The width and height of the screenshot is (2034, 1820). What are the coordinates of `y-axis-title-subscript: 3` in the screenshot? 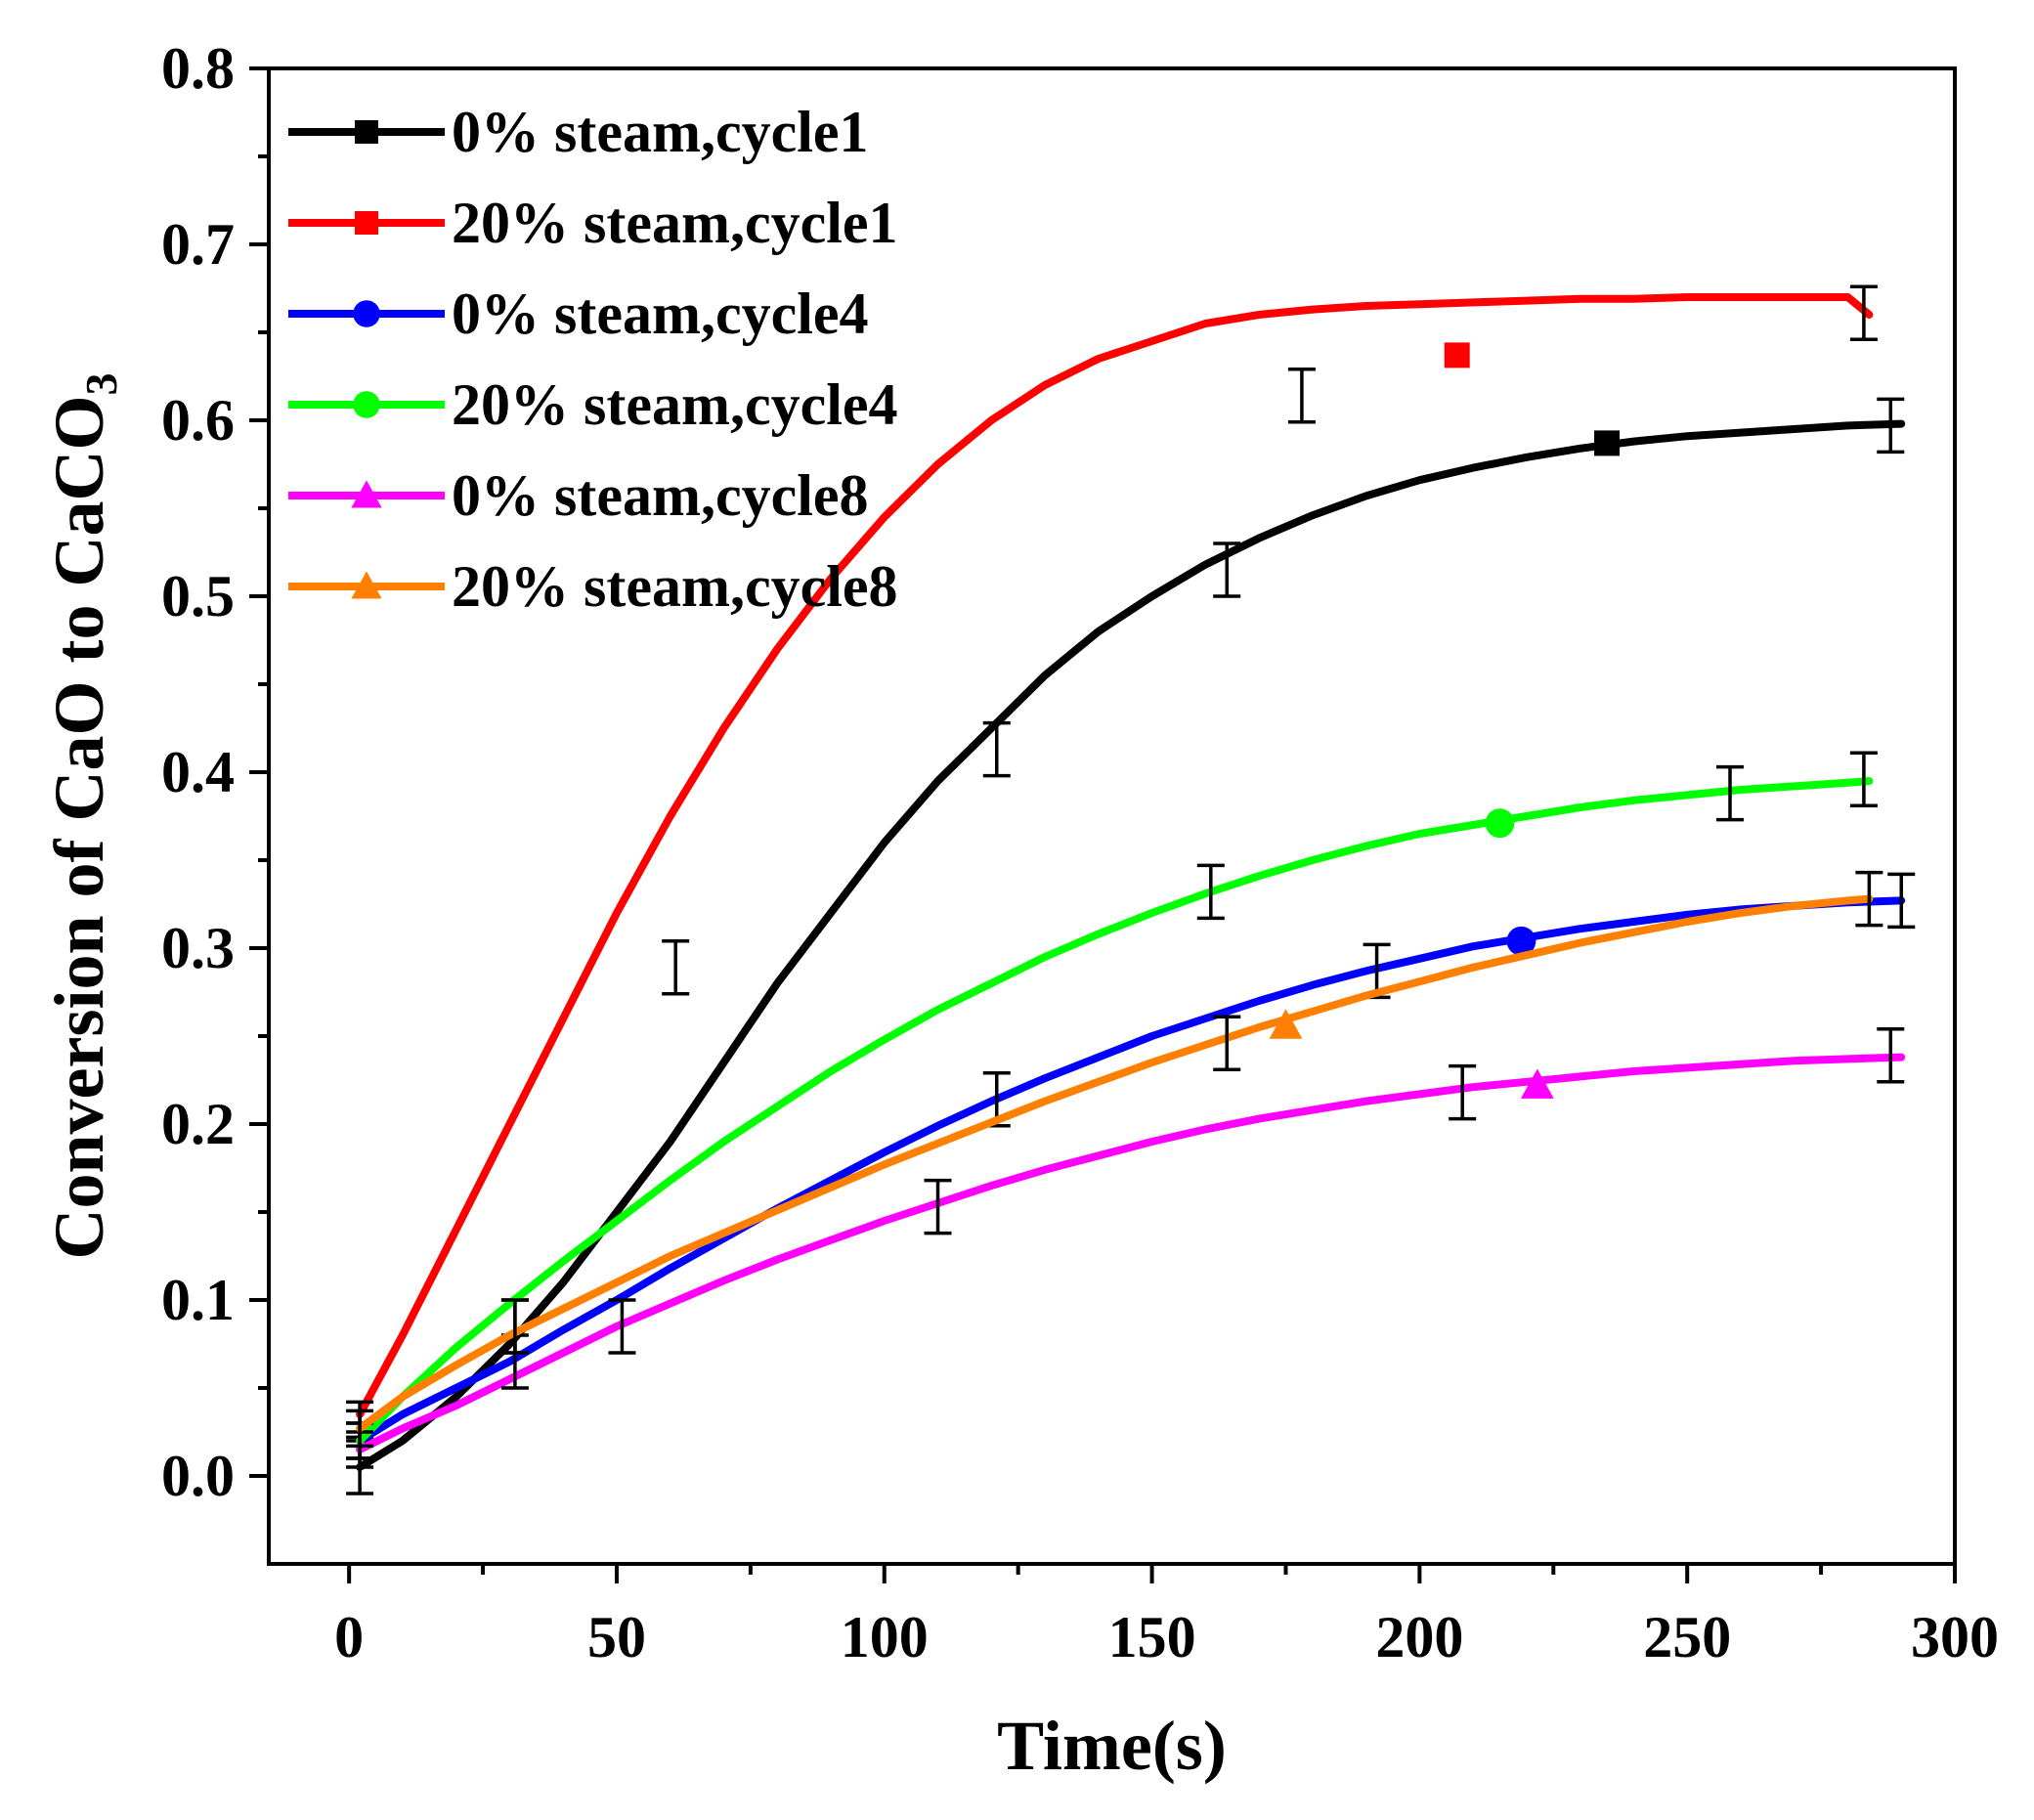 It's located at (101, 384).